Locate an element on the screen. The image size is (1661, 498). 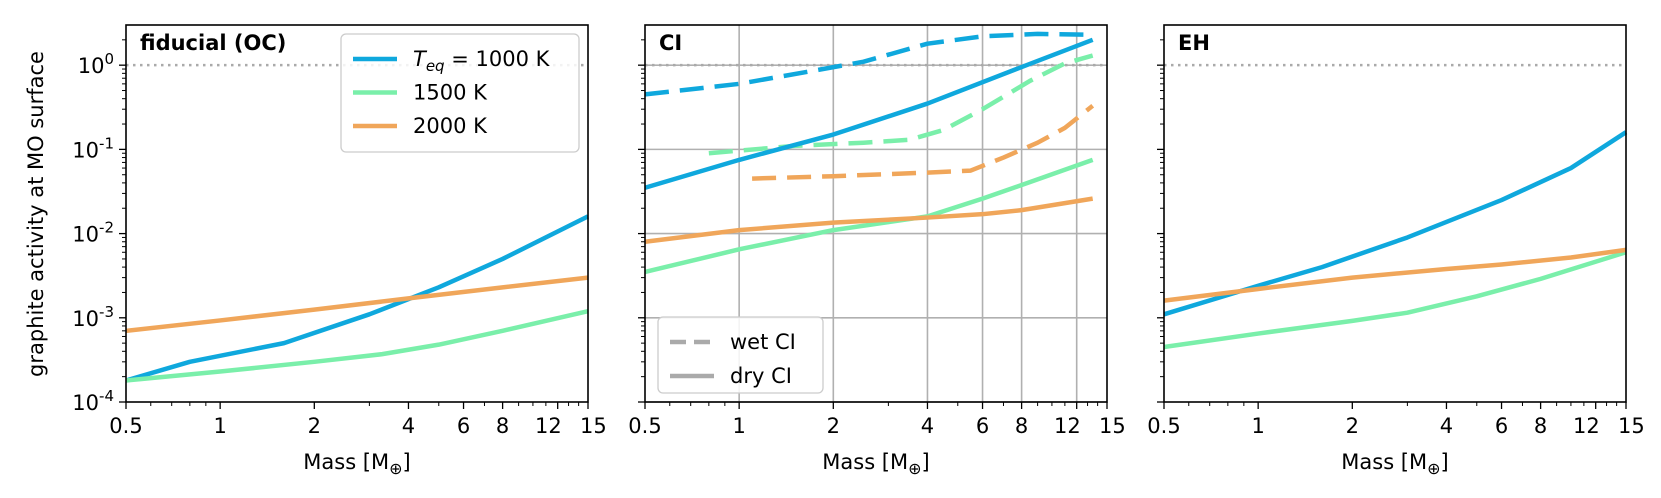
series-line-wet-ci-1500-k is located at coordinates (901, 104).